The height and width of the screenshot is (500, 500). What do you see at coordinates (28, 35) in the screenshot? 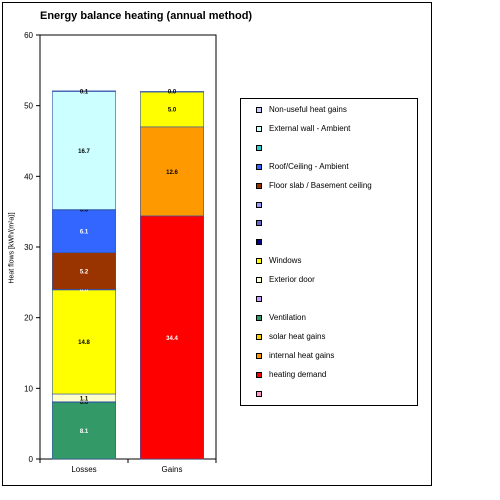
I see `y-tick-label: 60` at bounding box center [28, 35].